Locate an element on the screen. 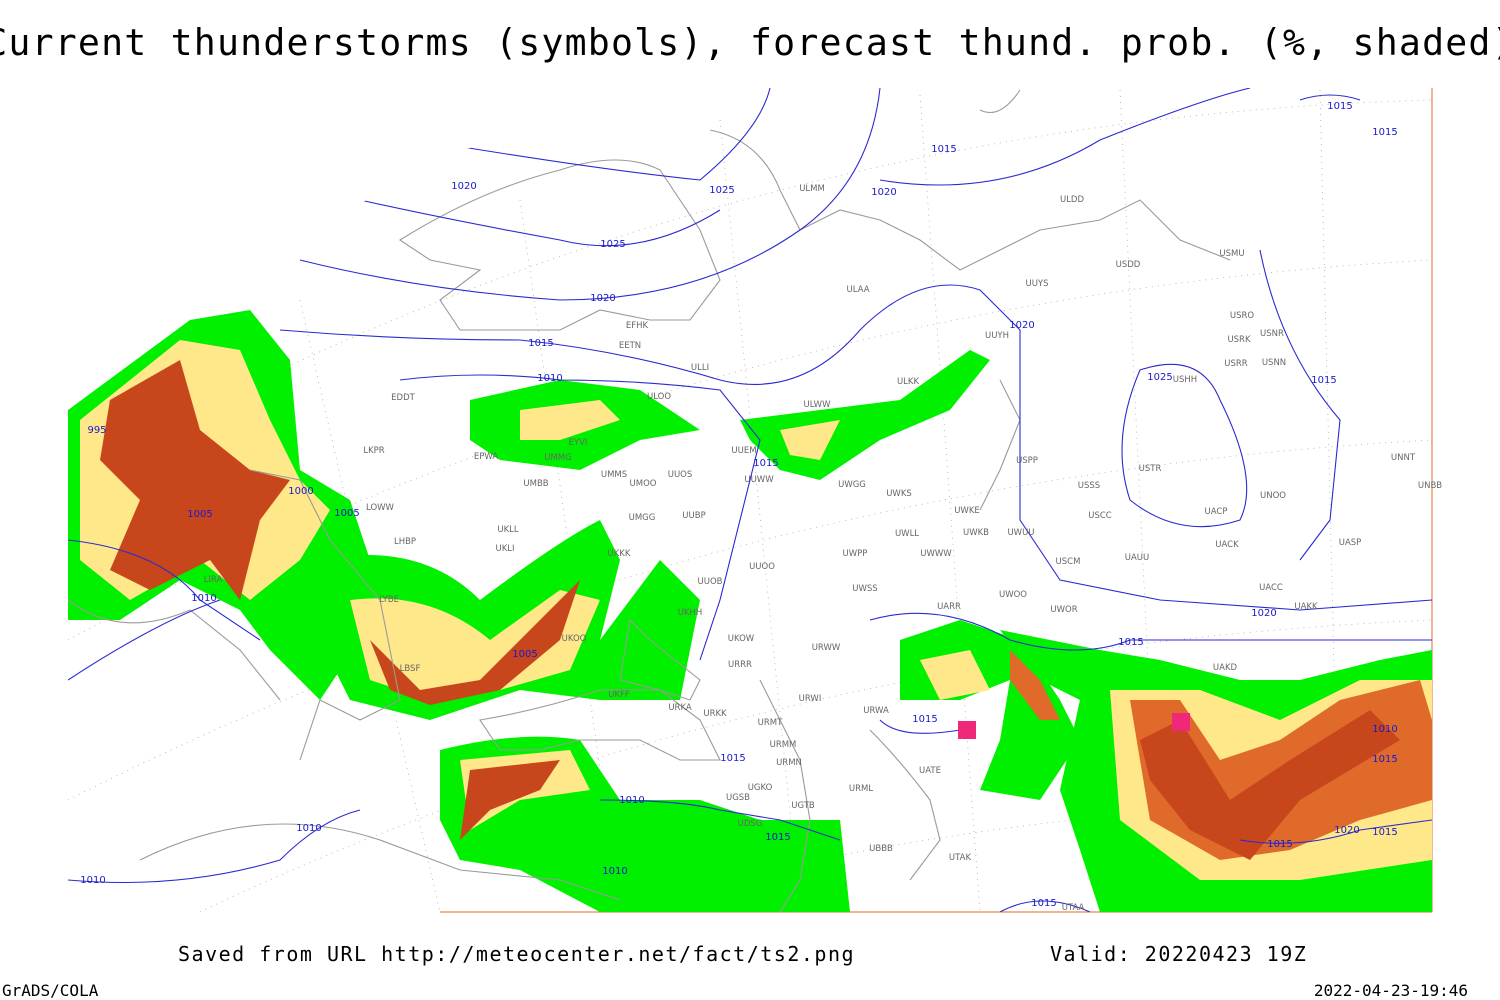  station-label: UKOO is located at coordinates (574, 639).